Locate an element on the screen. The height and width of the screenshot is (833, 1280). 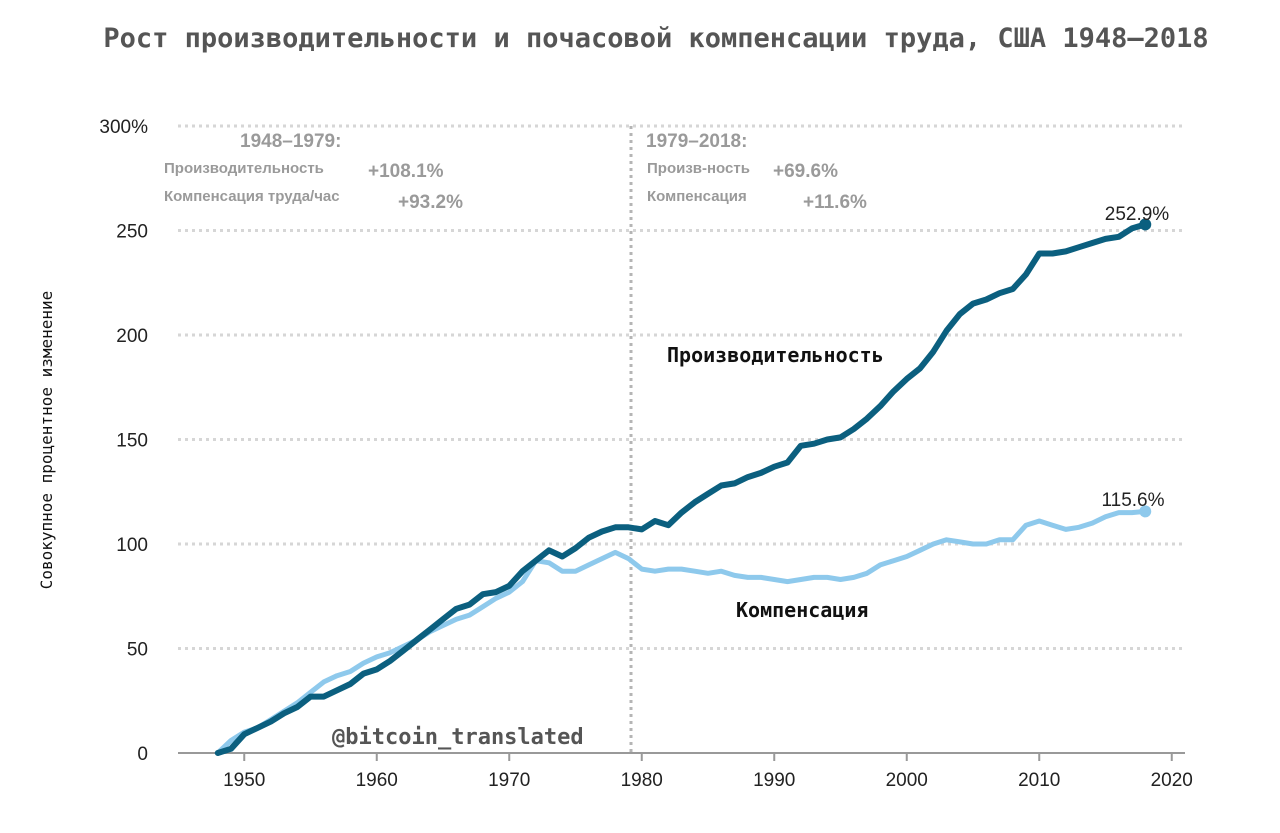
y-tick-label: 300% is located at coordinates (123, 127).